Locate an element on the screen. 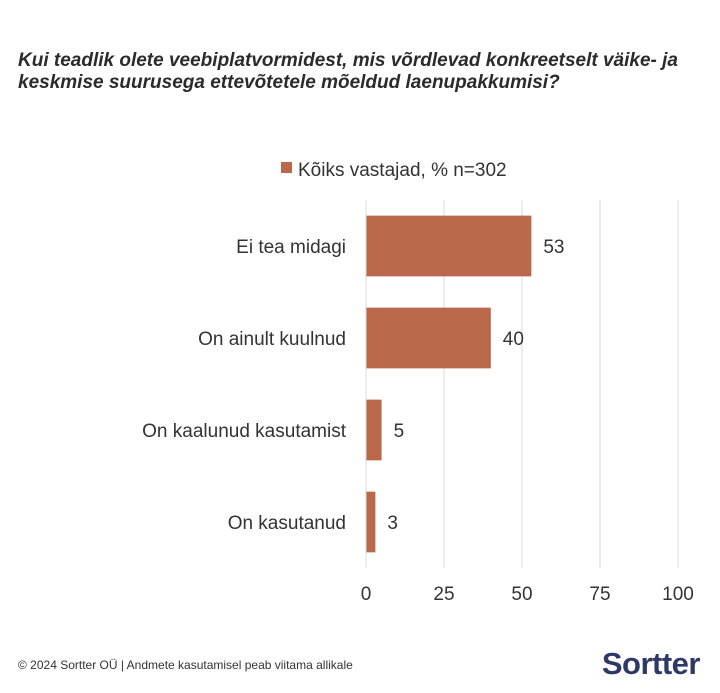 This screenshot has height=693, width=720. sortter-logo: Sortter is located at coordinates (651, 663).